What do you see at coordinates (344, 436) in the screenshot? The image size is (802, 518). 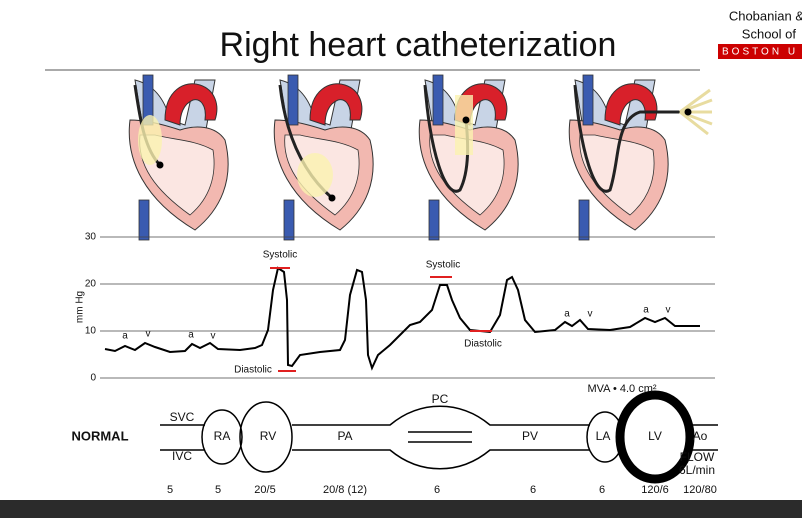 I see `diagram-label: PA` at bounding box center [344, 436].